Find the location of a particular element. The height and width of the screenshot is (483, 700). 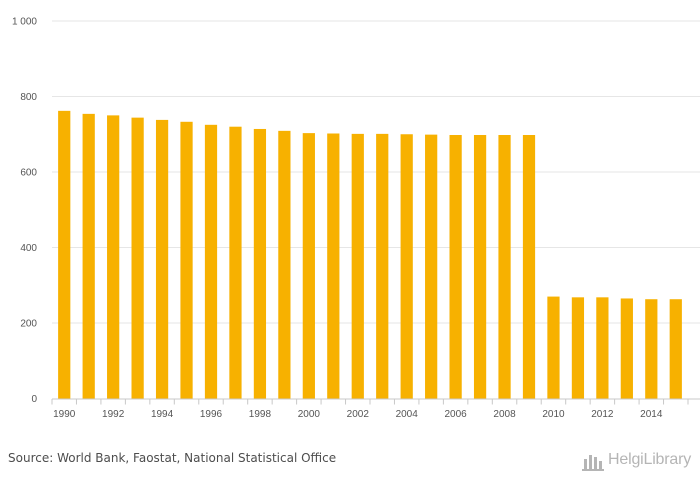

bar-2010 is located at coordinates (553, 347).